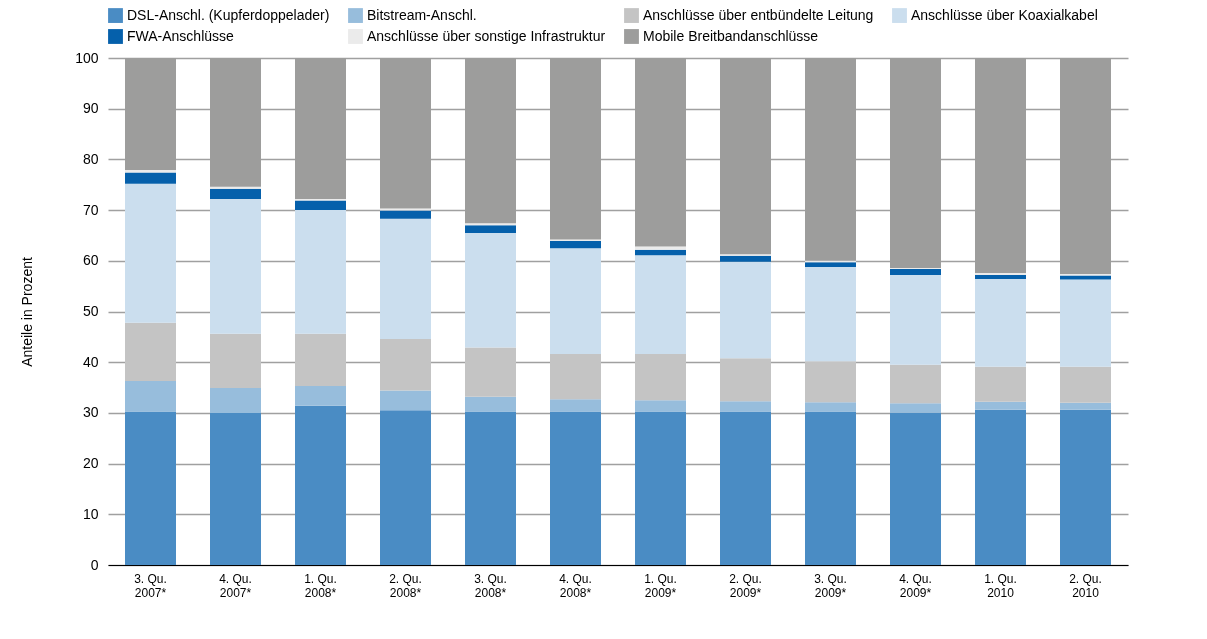 The width and height of the screenshot is (1207, 639). Describe the element at coordinates (915, 585) in the screenshot. I see `x-tick-label: 4. Qu. 2009*` at that location.